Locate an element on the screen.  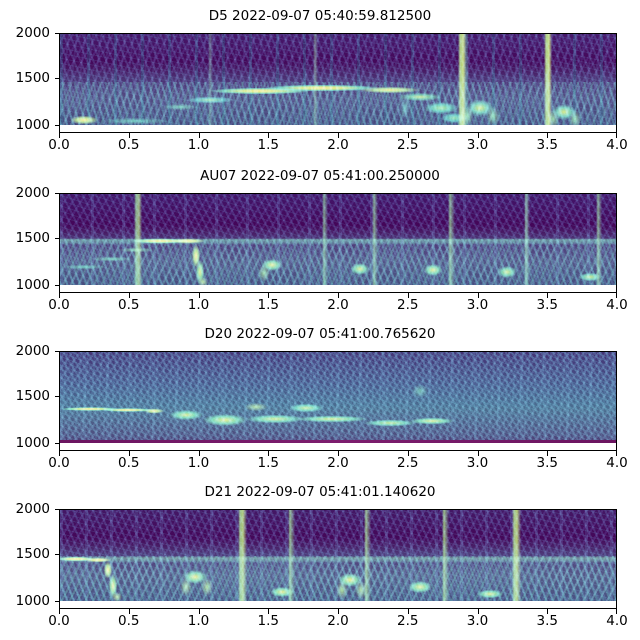
axes-area-au07 is located at coordinates (338, 243).